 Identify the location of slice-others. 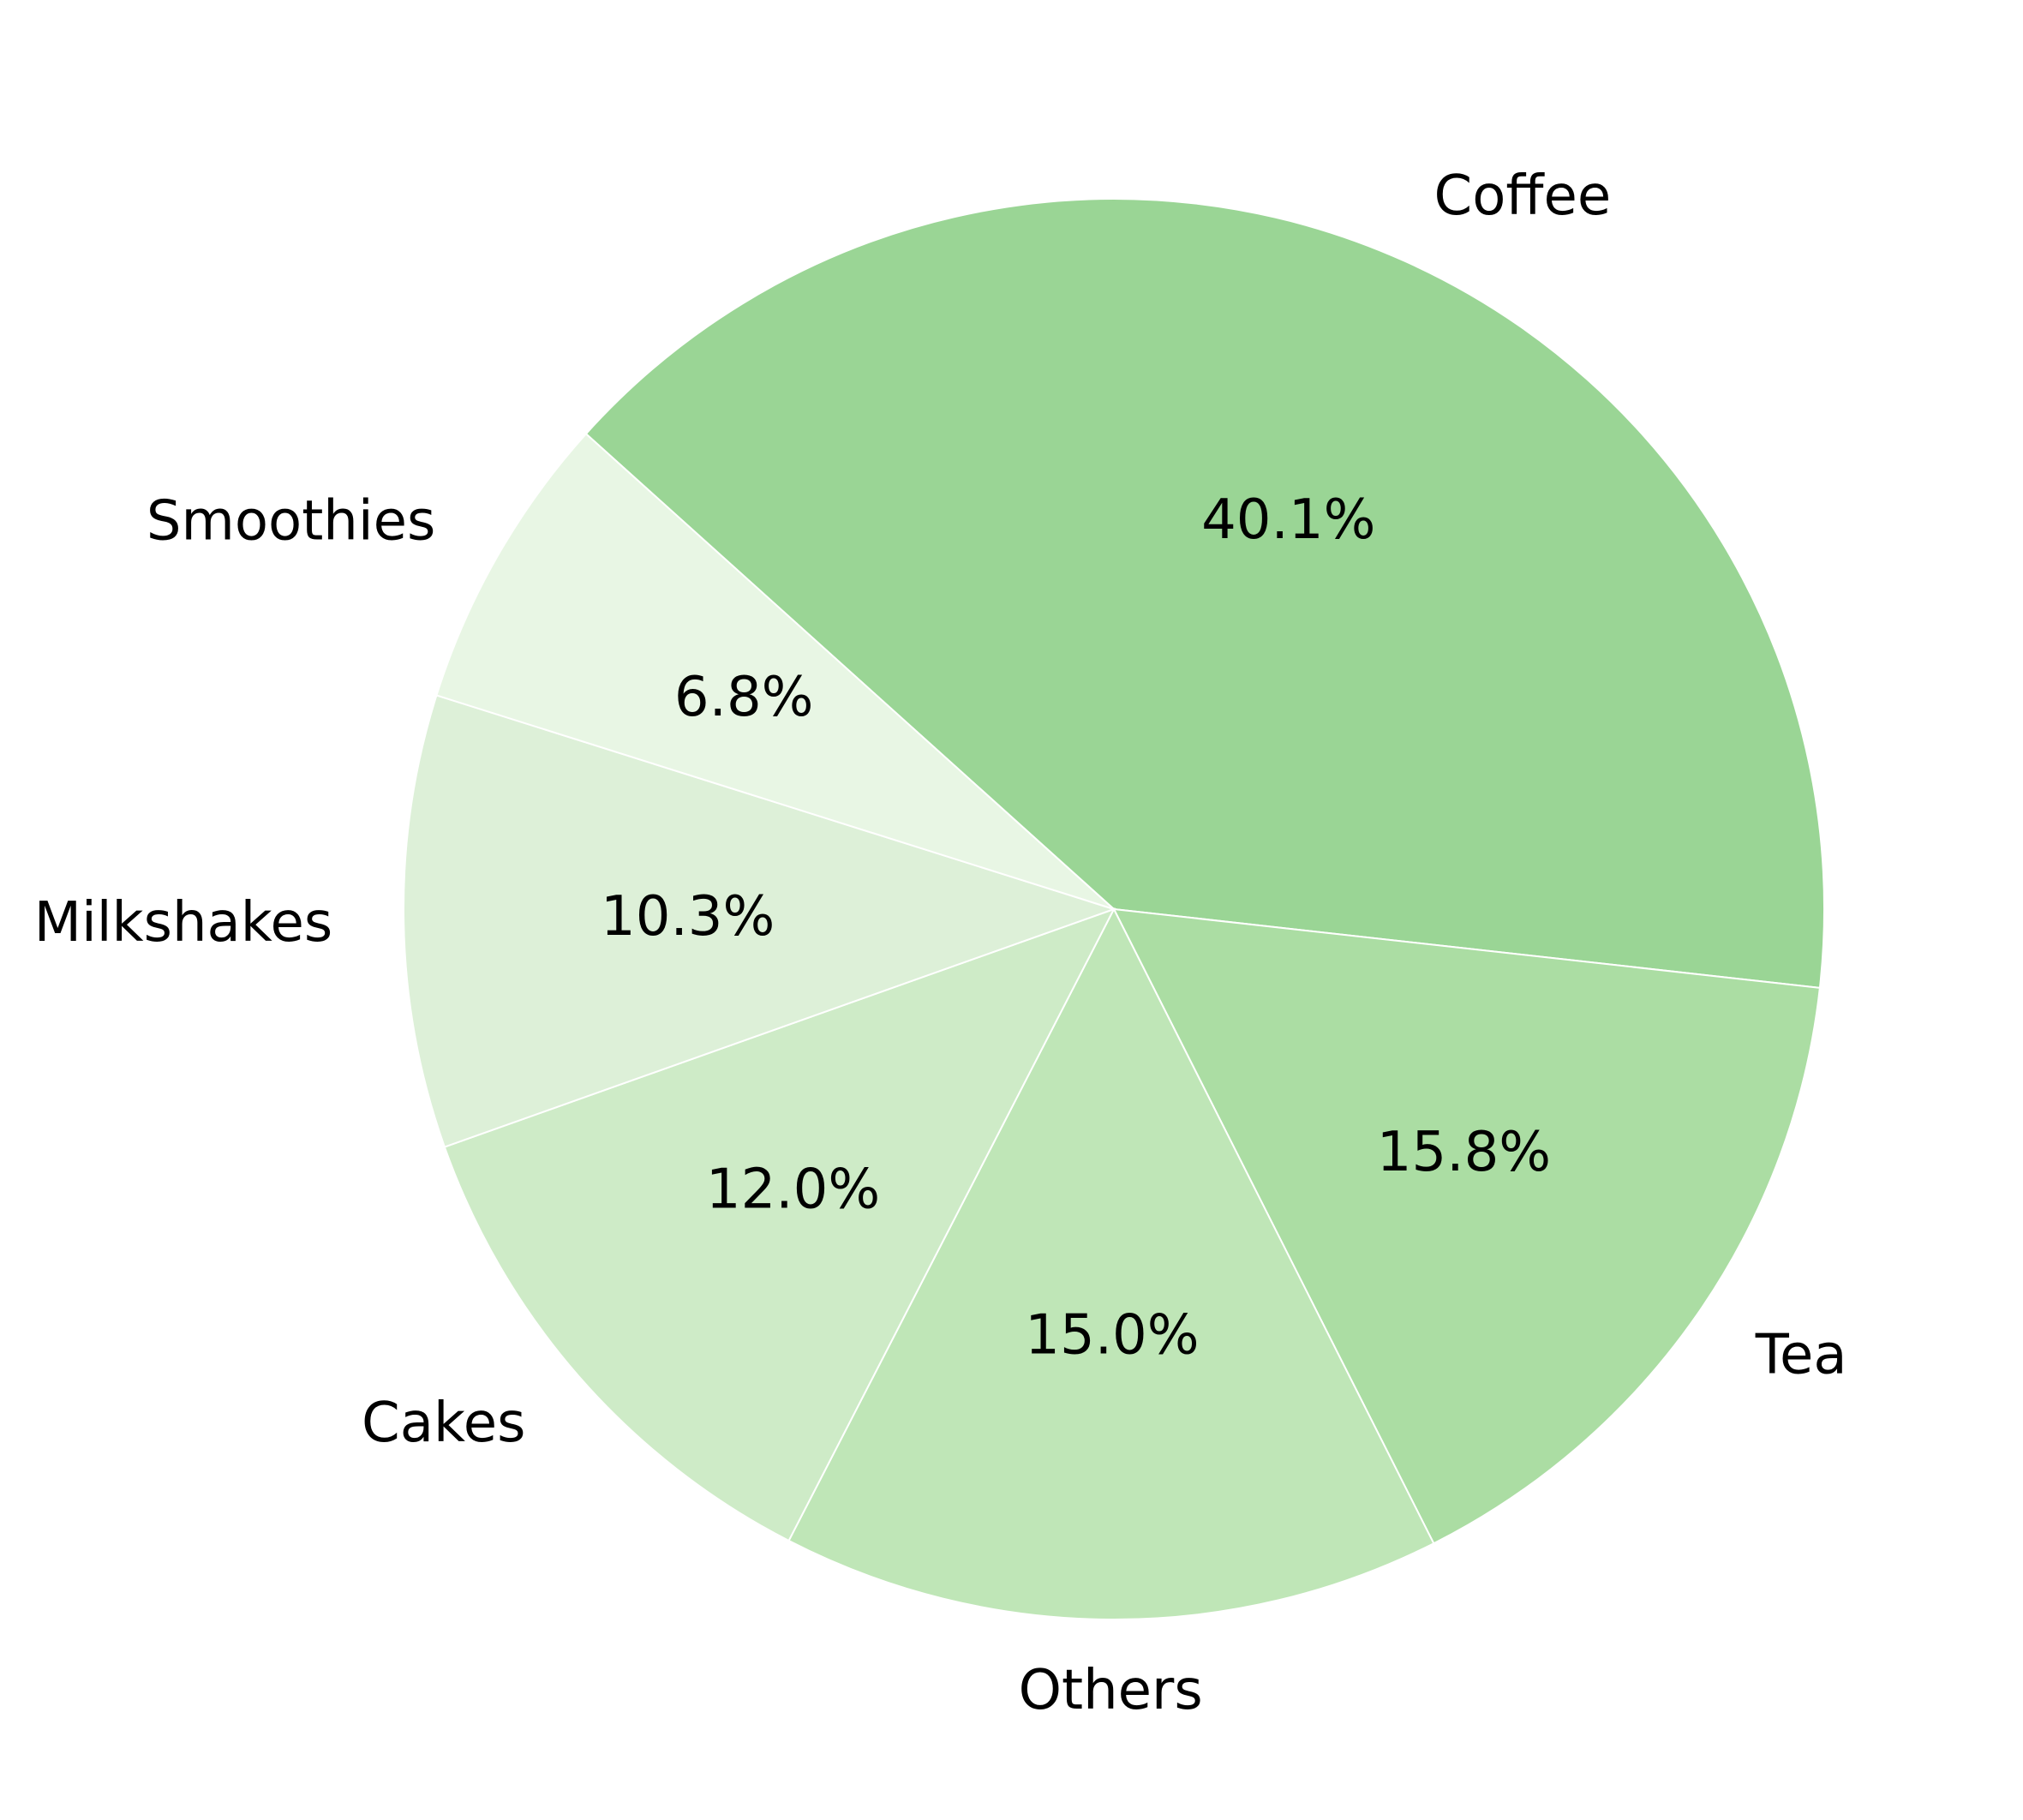
(1111, 1263).